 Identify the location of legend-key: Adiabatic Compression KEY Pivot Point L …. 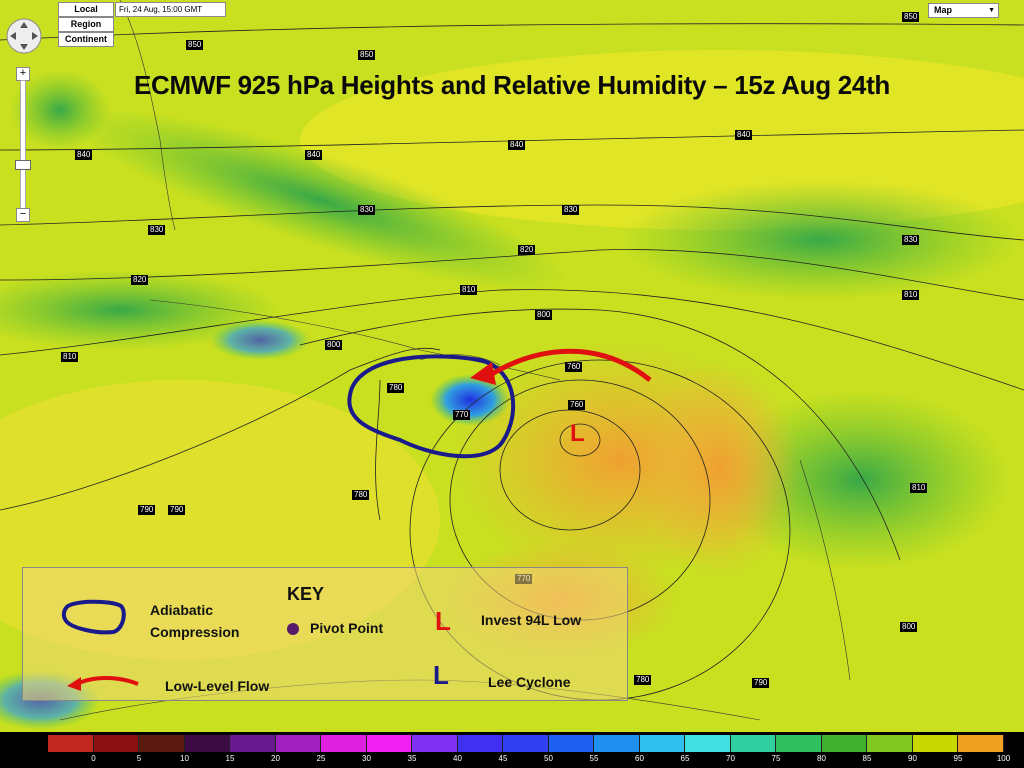
(325, 634).